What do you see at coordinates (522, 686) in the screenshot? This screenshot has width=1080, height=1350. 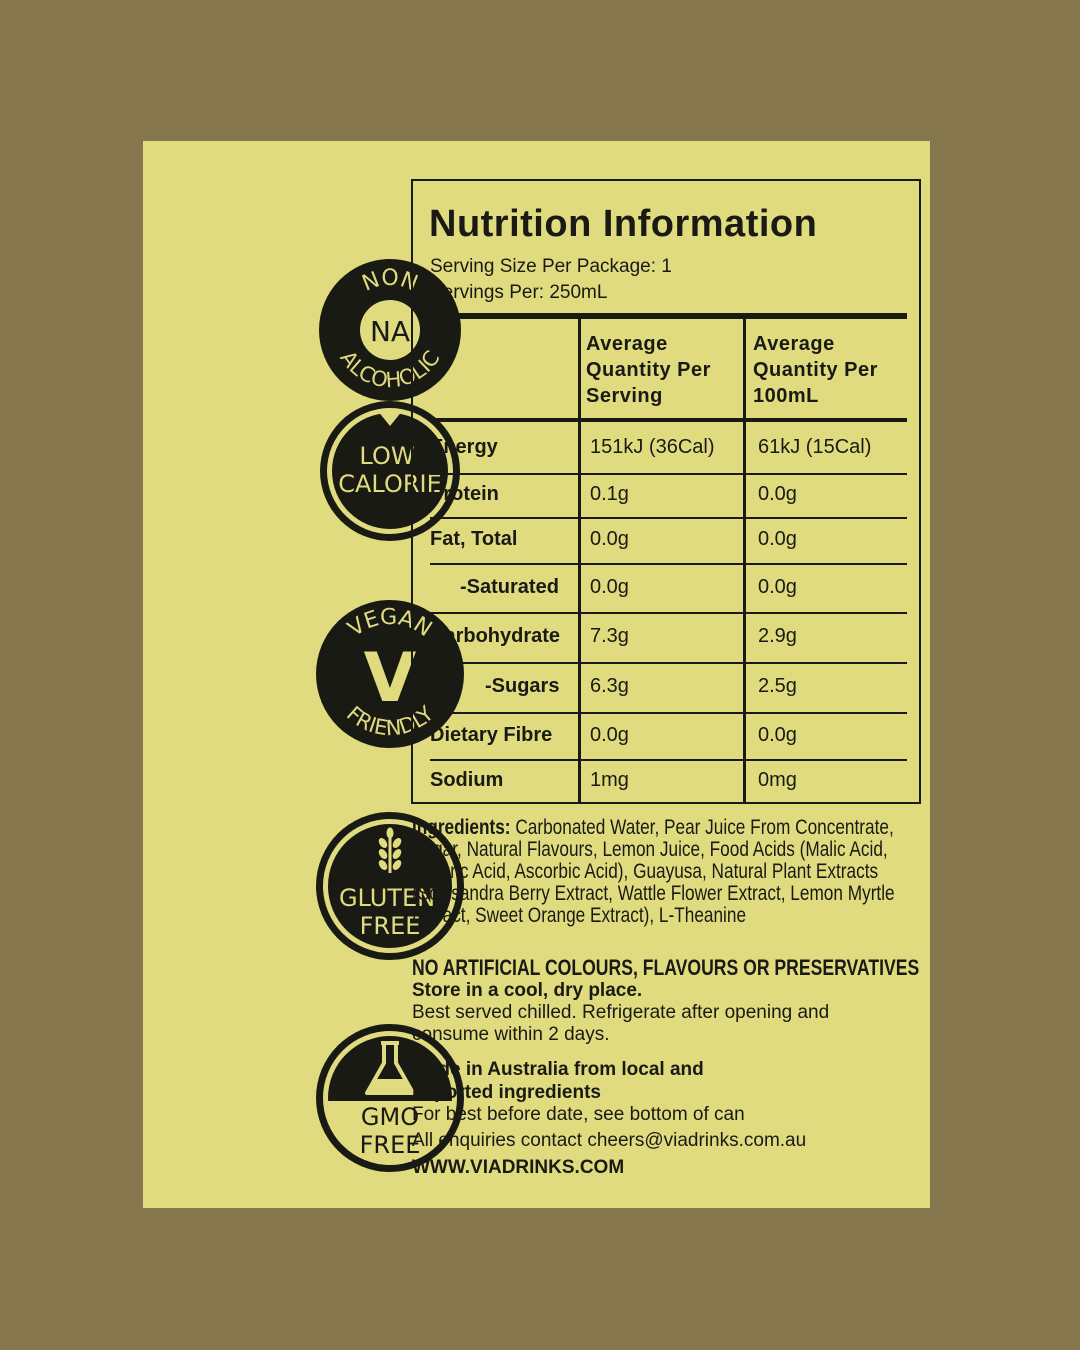 I see `nutrient-name: -Sugars` at bounding box center [522, 686].